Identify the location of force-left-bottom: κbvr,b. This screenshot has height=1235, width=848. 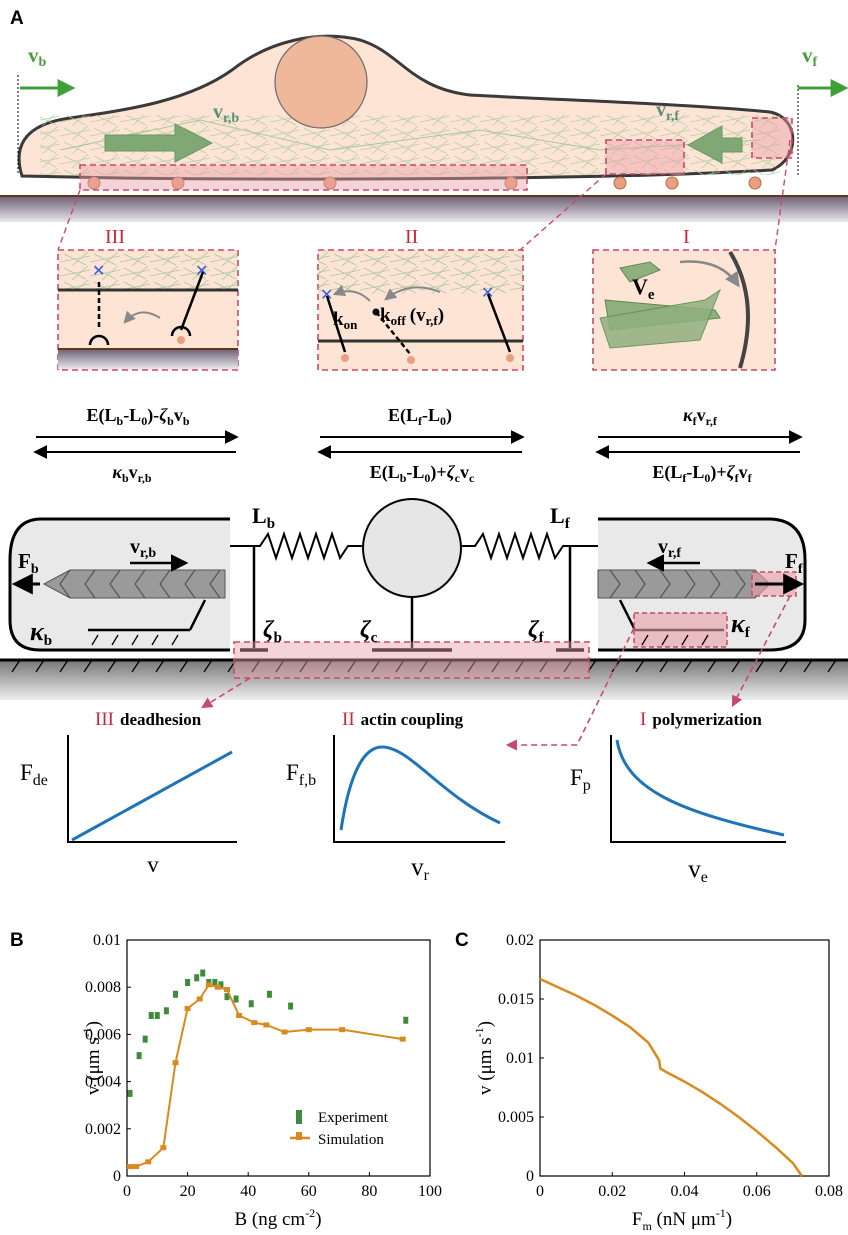
(131, 473).